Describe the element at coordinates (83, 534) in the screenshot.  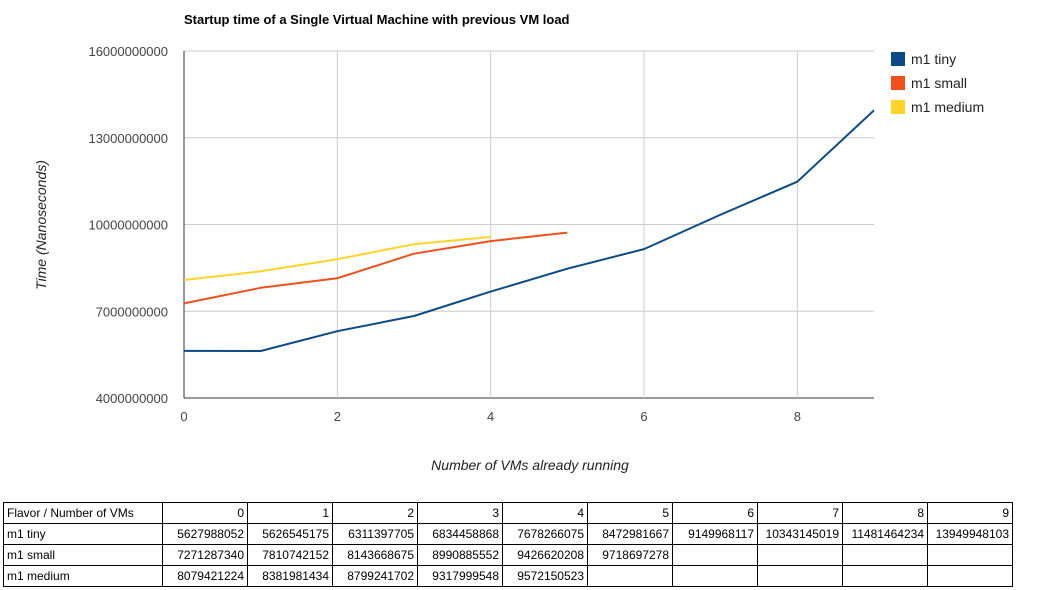
I see `table-row-label: m1 tiny` at that location.